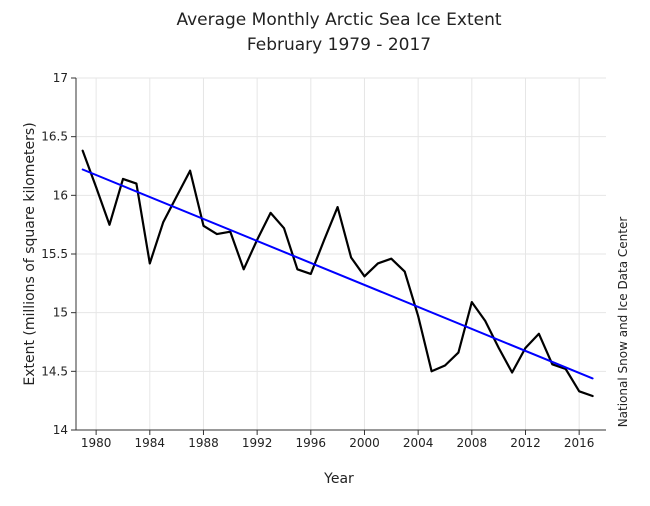  What do you see at coordinates (54, 371) in the screenshot?
I see `y-tick-label: 14.5` at bounding box center [54, 371].